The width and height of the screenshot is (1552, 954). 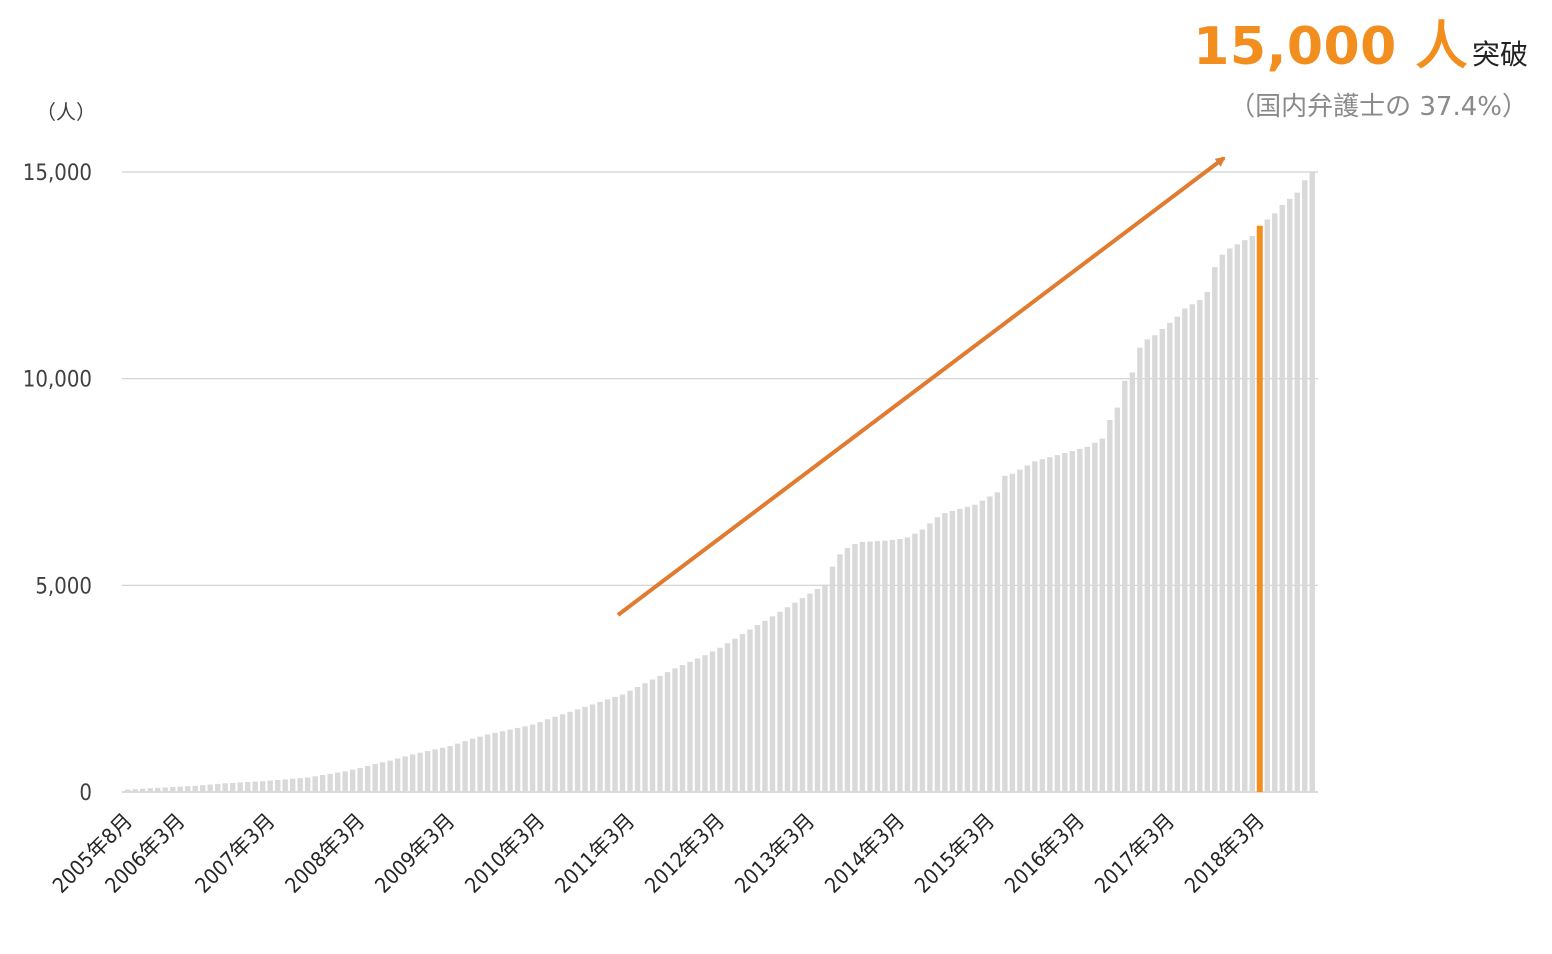 What do you see at coordinates (1499, 54) in the screenshot?
I see `headline-suffix: 突破` at bounding box center [1499, 54].